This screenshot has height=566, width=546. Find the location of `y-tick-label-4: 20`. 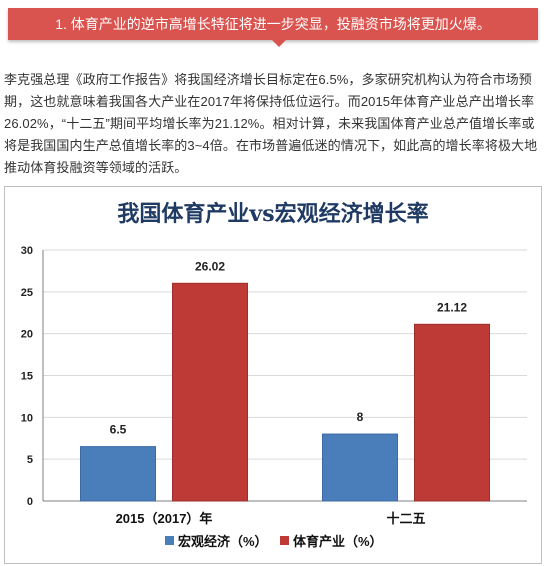

y-tick-label-4: 20 is located at coordinates (27, 335).